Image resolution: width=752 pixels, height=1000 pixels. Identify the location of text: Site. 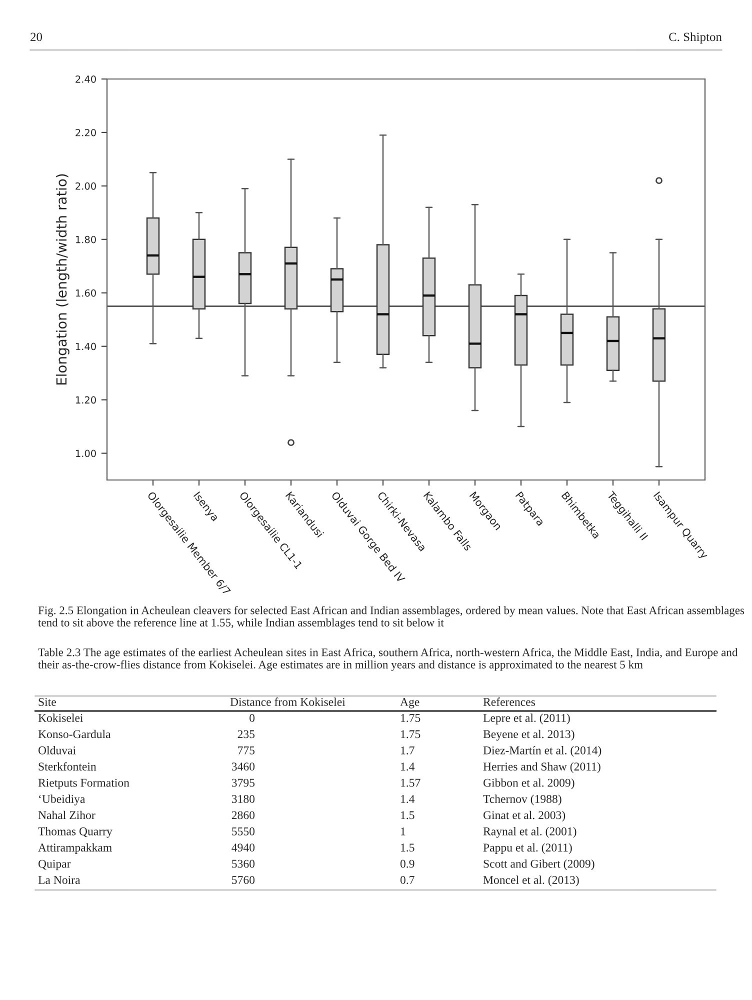
(47, 702).